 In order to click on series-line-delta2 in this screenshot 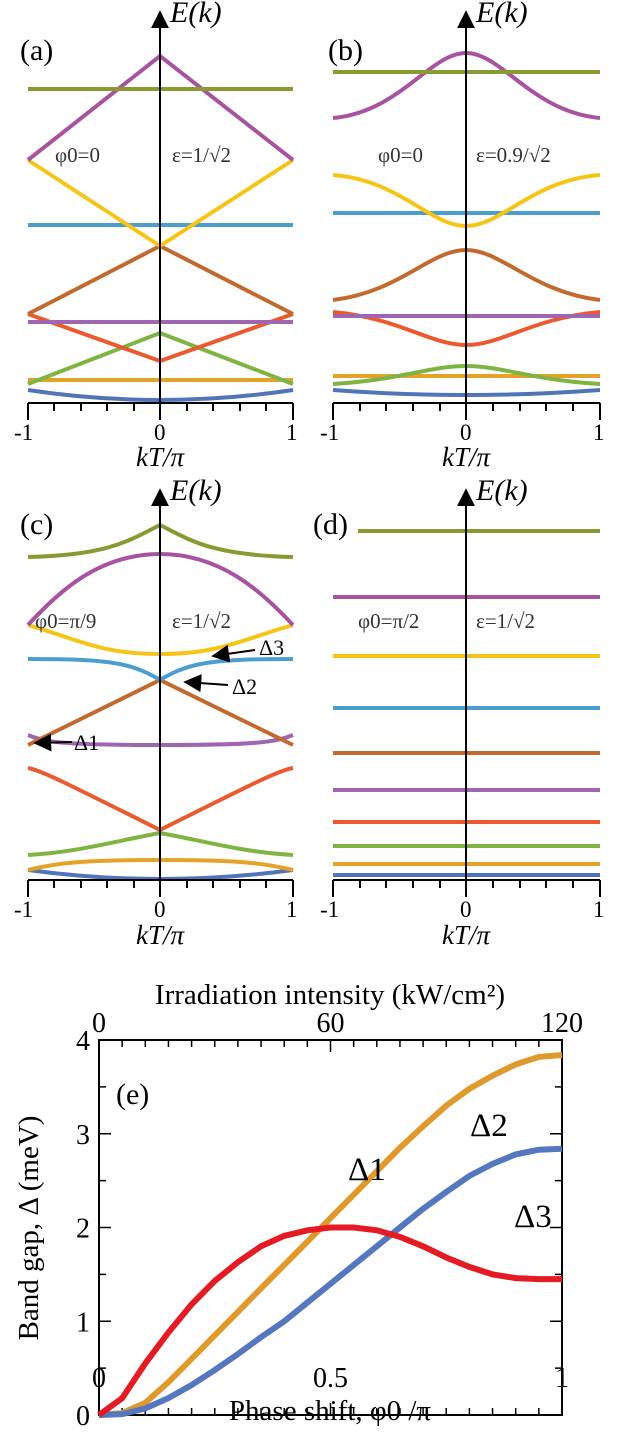, I will do `click(330, 1281)`.